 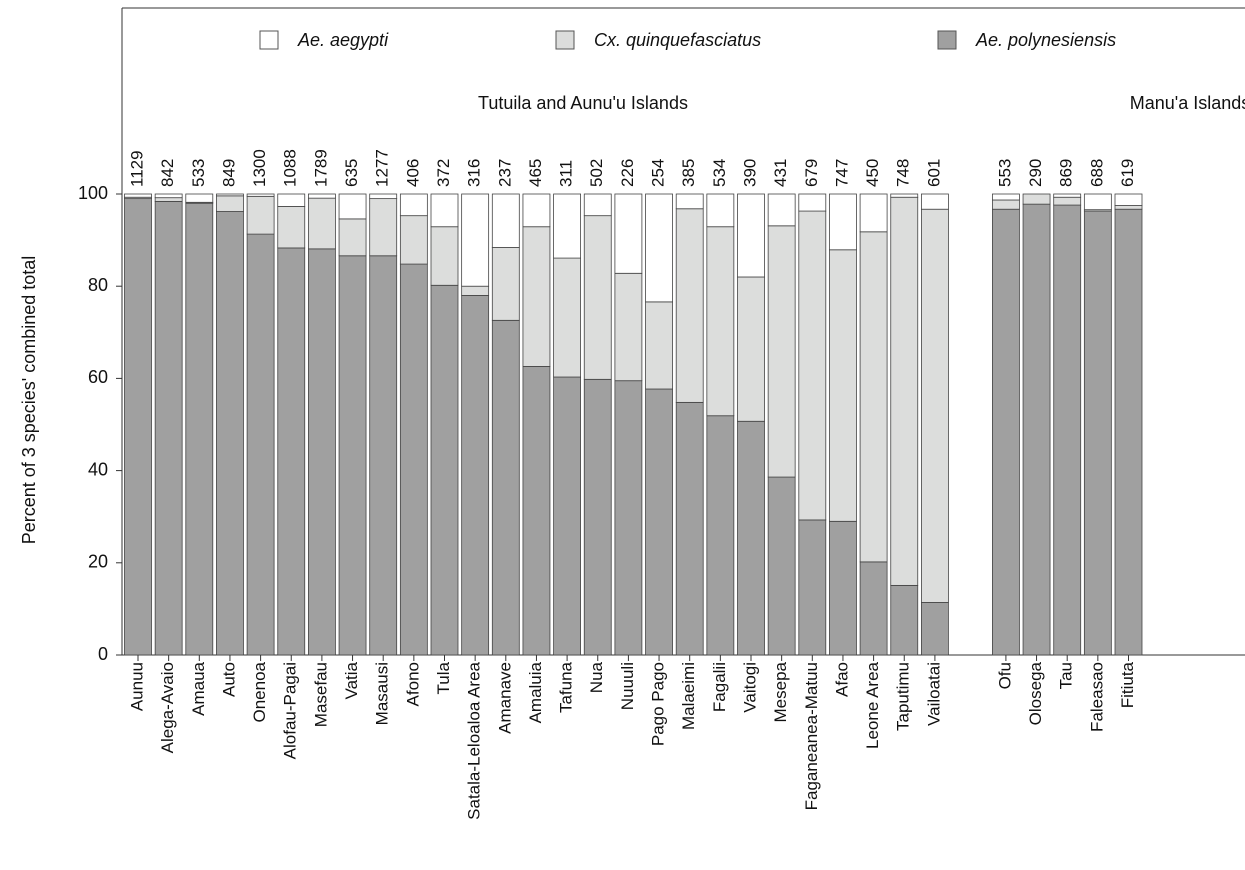 I want to click on x-tick-label: Satala-Leloaloa Area, so click(x=474, y=740).